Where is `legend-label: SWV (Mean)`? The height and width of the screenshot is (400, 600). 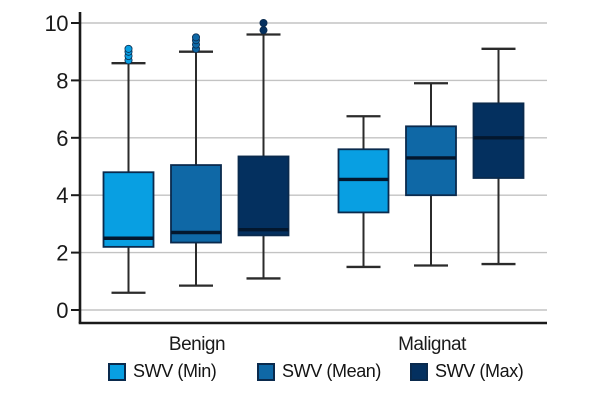 legend-label: SWV (Mean) is located at coordinates (332, 371).